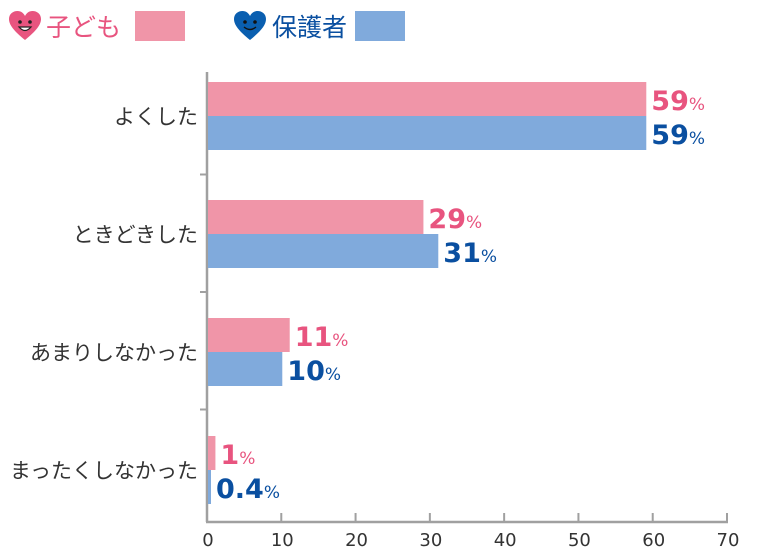 The height and width of the screenshot is (560, 760). What do you see at coordinates (579, 540) in the screenshot?
I see `x-tick-label: 50` at bounding box center [579, 540].